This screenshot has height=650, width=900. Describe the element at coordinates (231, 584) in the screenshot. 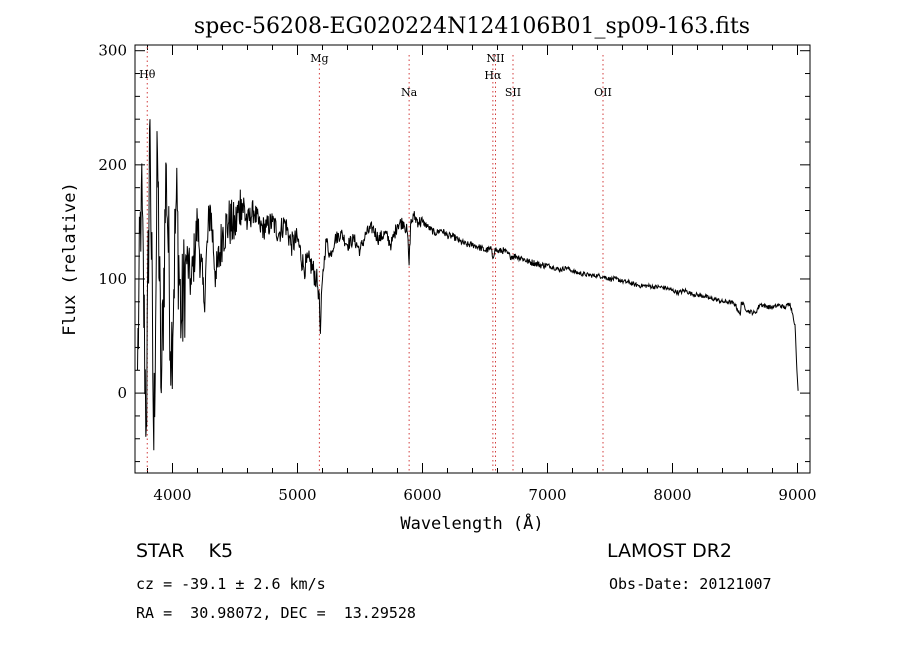

I see `redshift-cz: cz = -39.1 ± 2.6 km/s` at that location.